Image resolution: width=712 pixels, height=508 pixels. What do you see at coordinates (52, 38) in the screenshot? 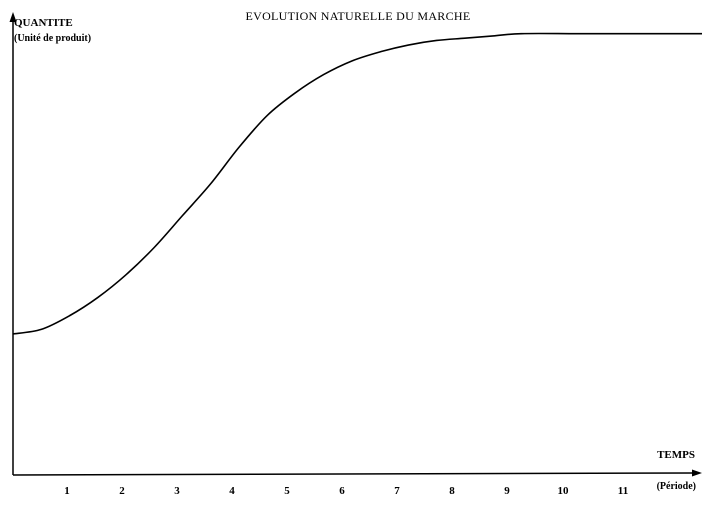
I see `y-axis-unit-label: (Unité de produit)` at bounding box center [52, 38].